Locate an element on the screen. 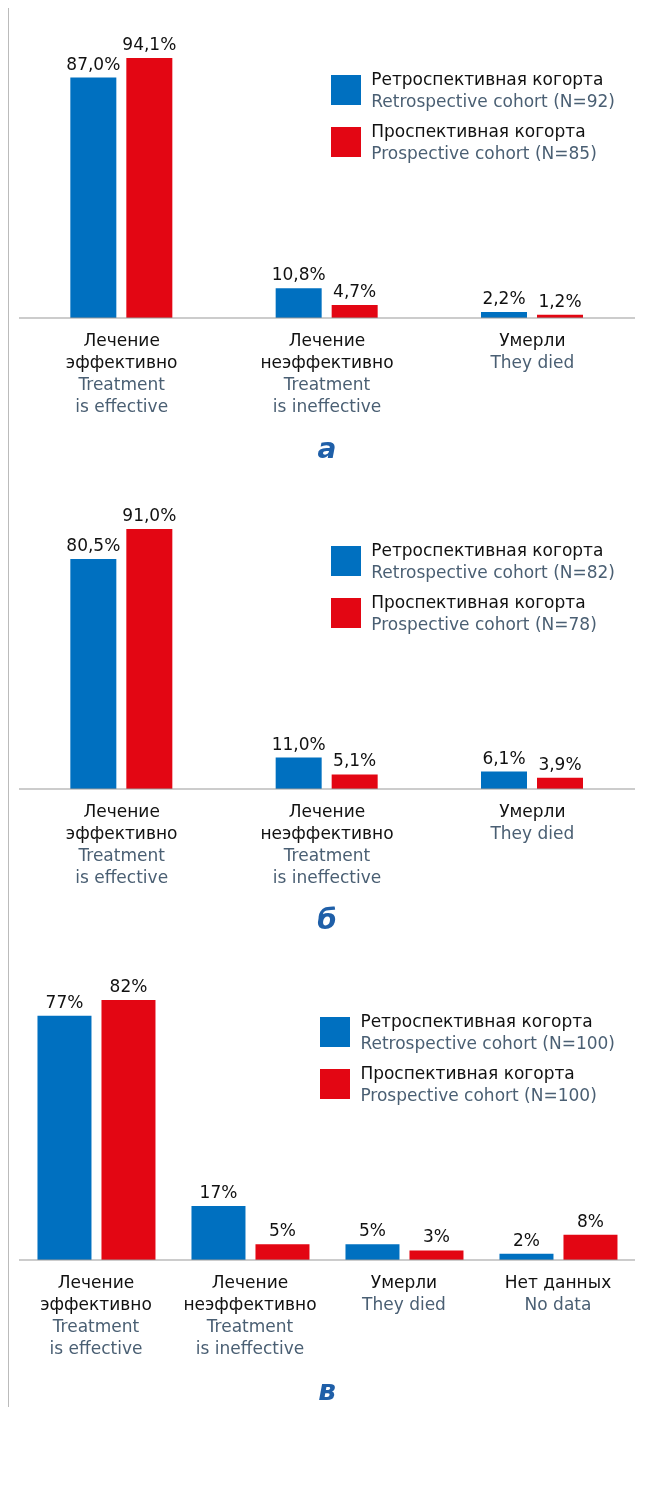 The height and width of the screenshot is (1510, 652). data-label: 2% is located at coordinates (526, 1239).